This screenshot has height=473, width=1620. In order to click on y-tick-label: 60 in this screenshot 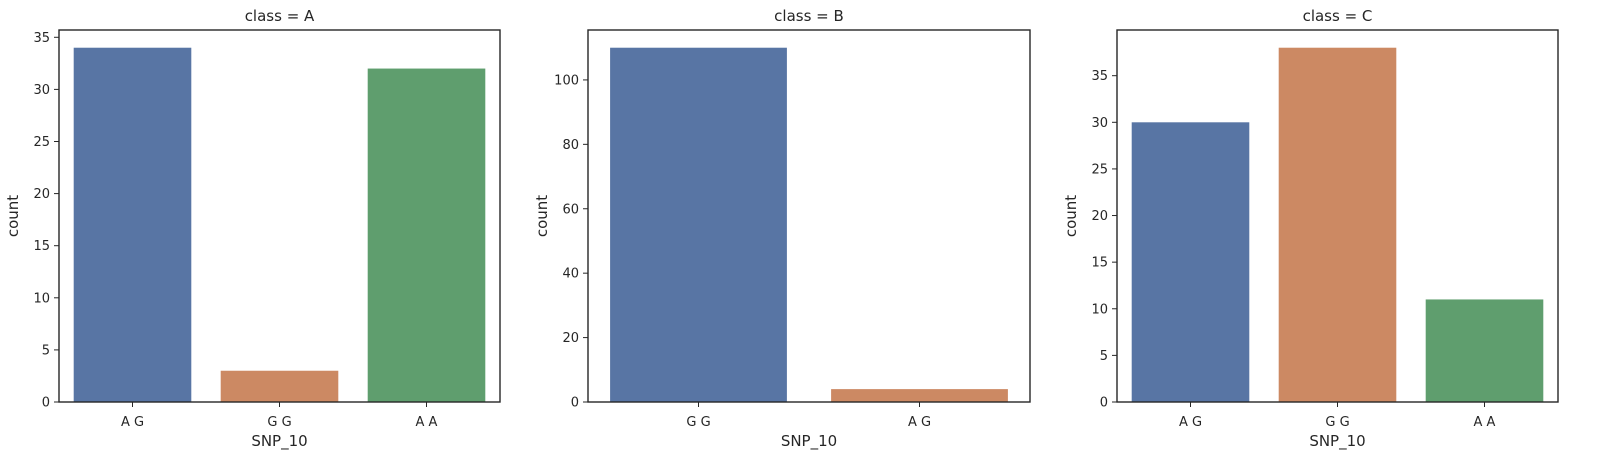, I will do `click(570, 209)`.